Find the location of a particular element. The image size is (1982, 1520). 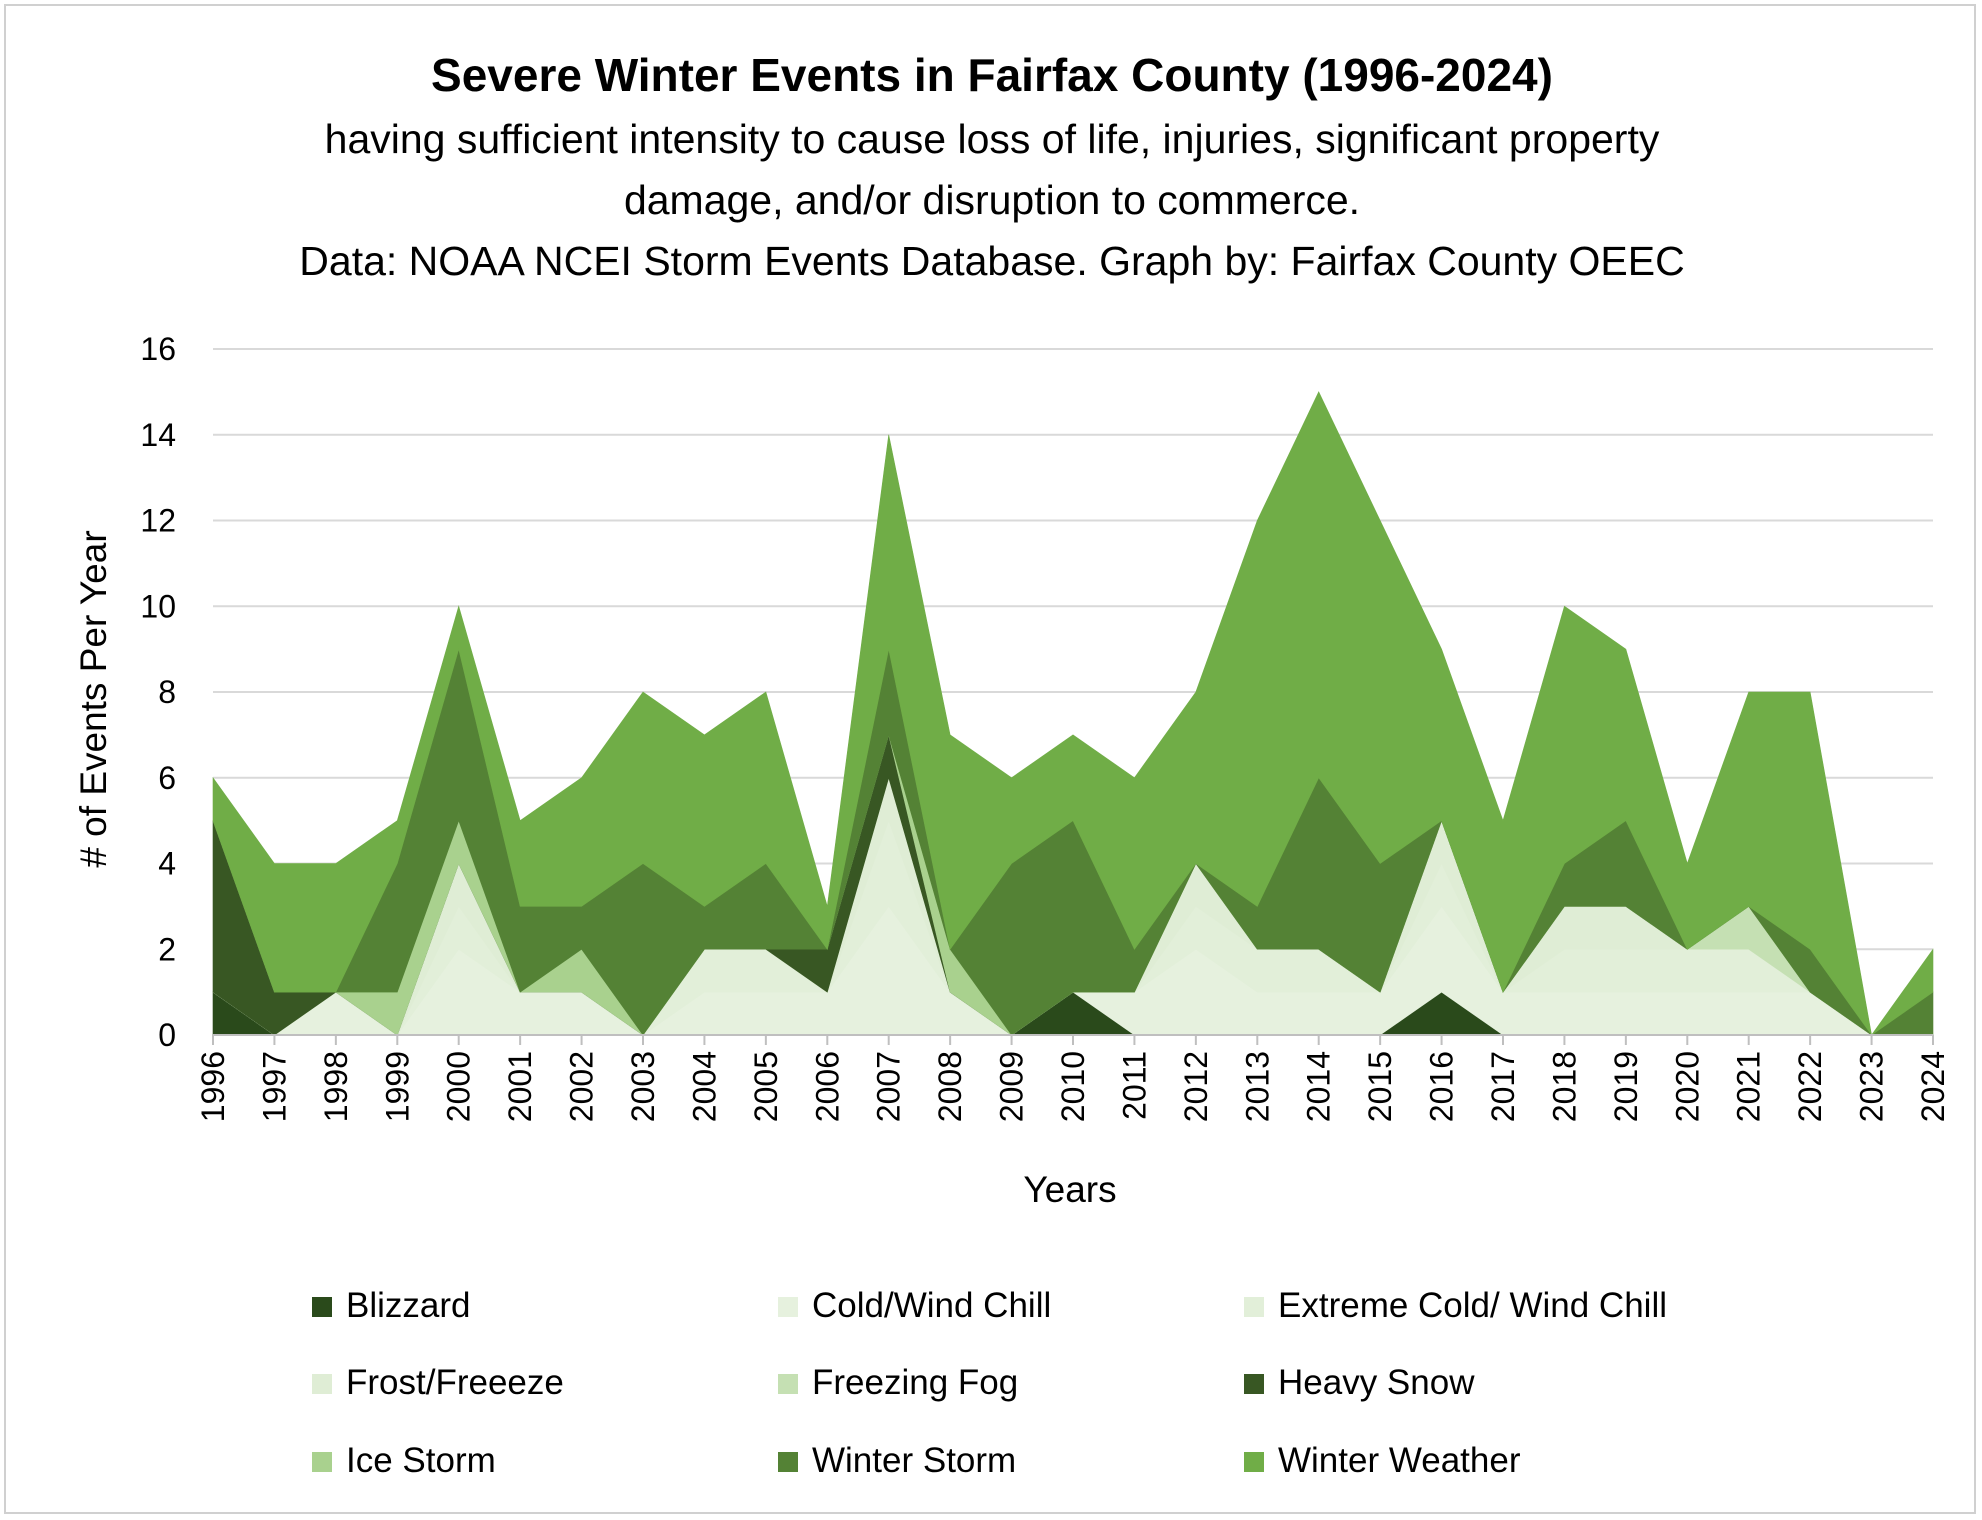

x-tick-label-2024: 2024 is located at coordinates (1933, 1086).